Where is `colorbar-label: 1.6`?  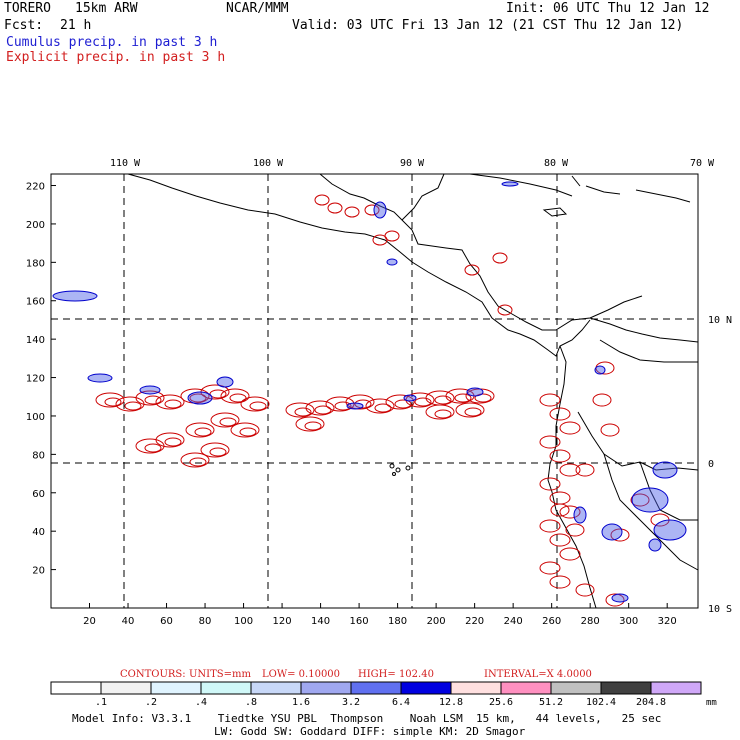
colorbar-label: 1.6 is located at coordinates (301, 702).